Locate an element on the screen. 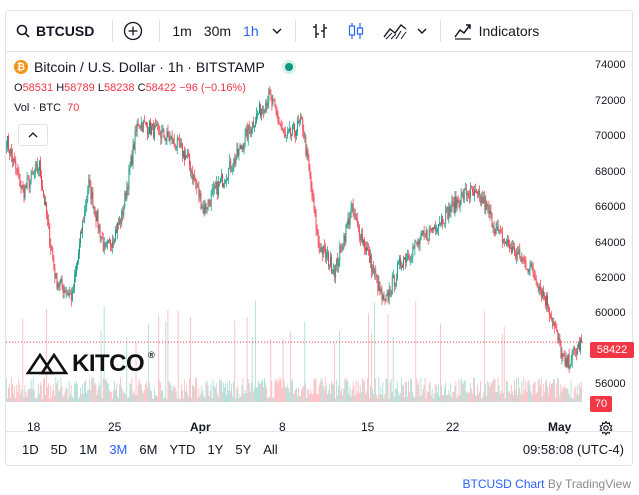 Image resolution: width=639 pixels, height=495 pixels. interval-1m: 1m is located at coordinates (182, 31).